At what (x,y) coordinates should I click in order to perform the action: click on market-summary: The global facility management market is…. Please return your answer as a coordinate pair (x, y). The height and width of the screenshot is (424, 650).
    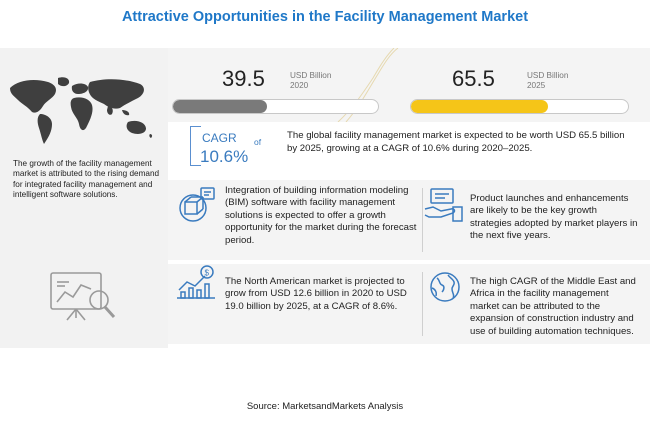
    Looking at the image, I should click on (456, 142).